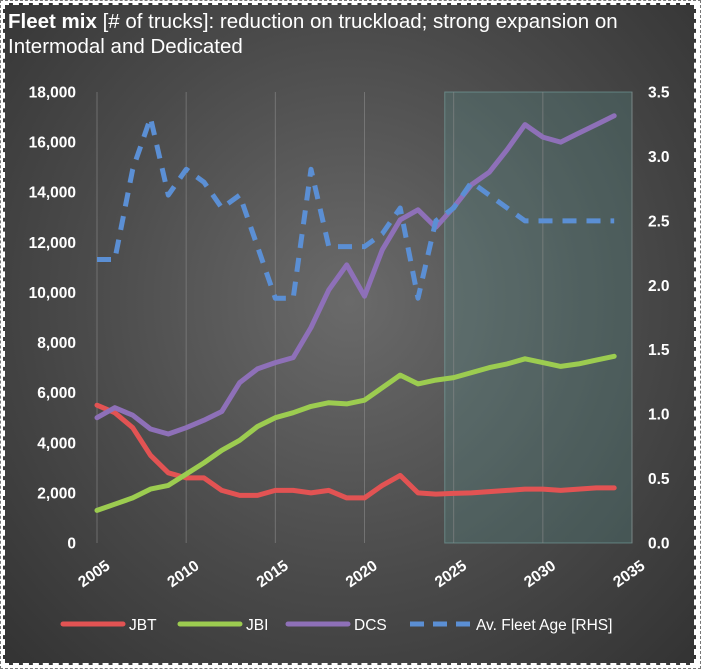  Describe the element at coordinates (659, 415) in the screenshot. I see `y2-tick-label: 1.0` at that location.